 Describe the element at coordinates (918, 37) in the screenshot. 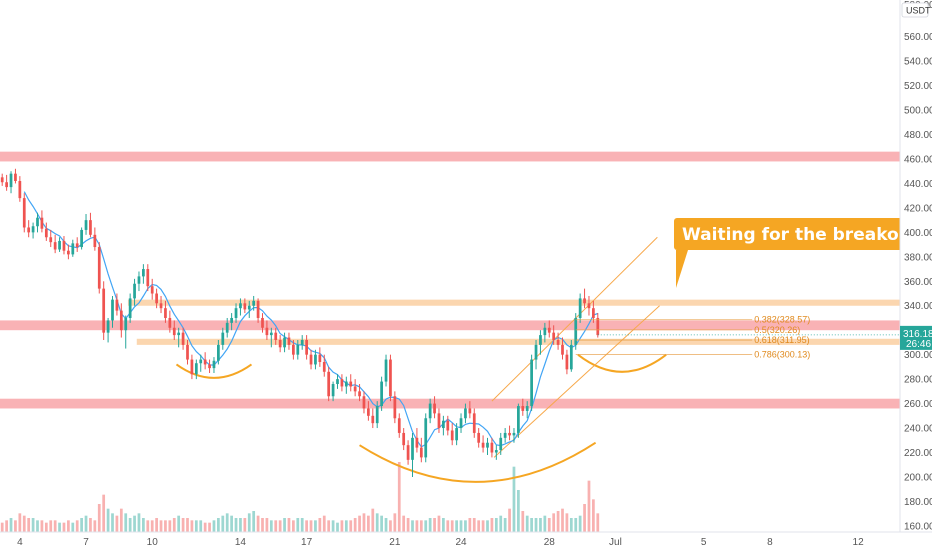

I see `y-tick-label-20: 560.00` at that location.